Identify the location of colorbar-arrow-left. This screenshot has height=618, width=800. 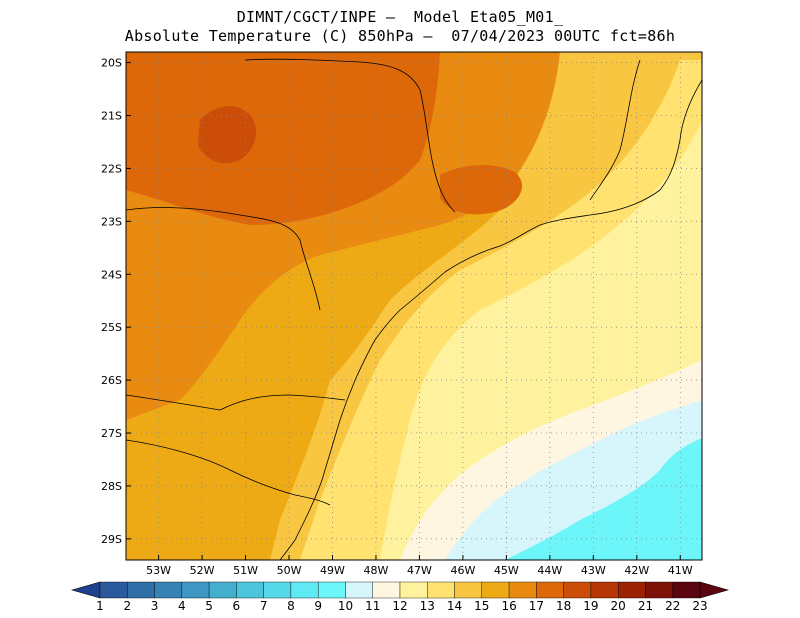
(85, 590).